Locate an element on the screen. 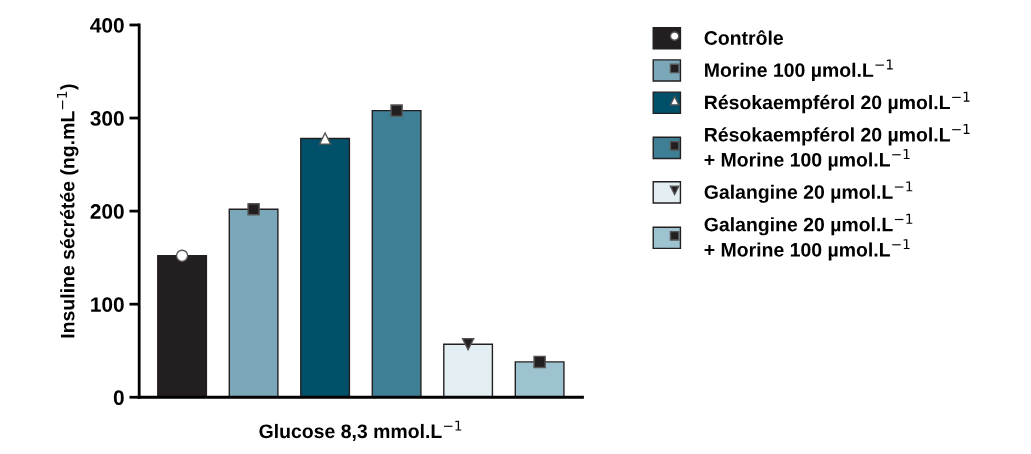  y-tick-label: 200 is located at coordinates (107, 211).